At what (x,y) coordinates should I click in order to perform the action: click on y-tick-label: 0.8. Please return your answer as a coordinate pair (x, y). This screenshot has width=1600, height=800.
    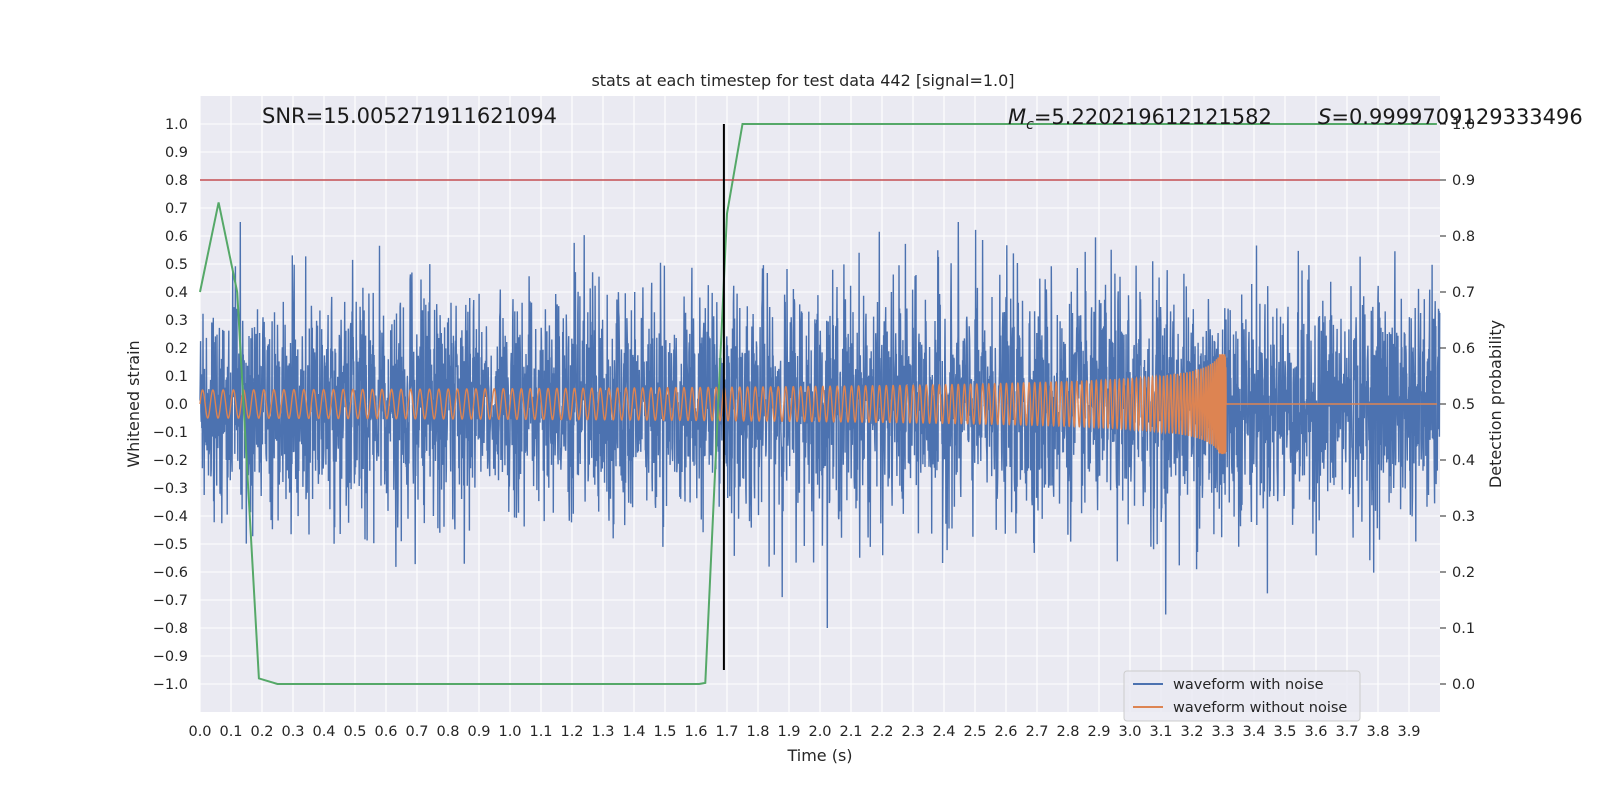
    Looking at the image, I should click on (176, 181).